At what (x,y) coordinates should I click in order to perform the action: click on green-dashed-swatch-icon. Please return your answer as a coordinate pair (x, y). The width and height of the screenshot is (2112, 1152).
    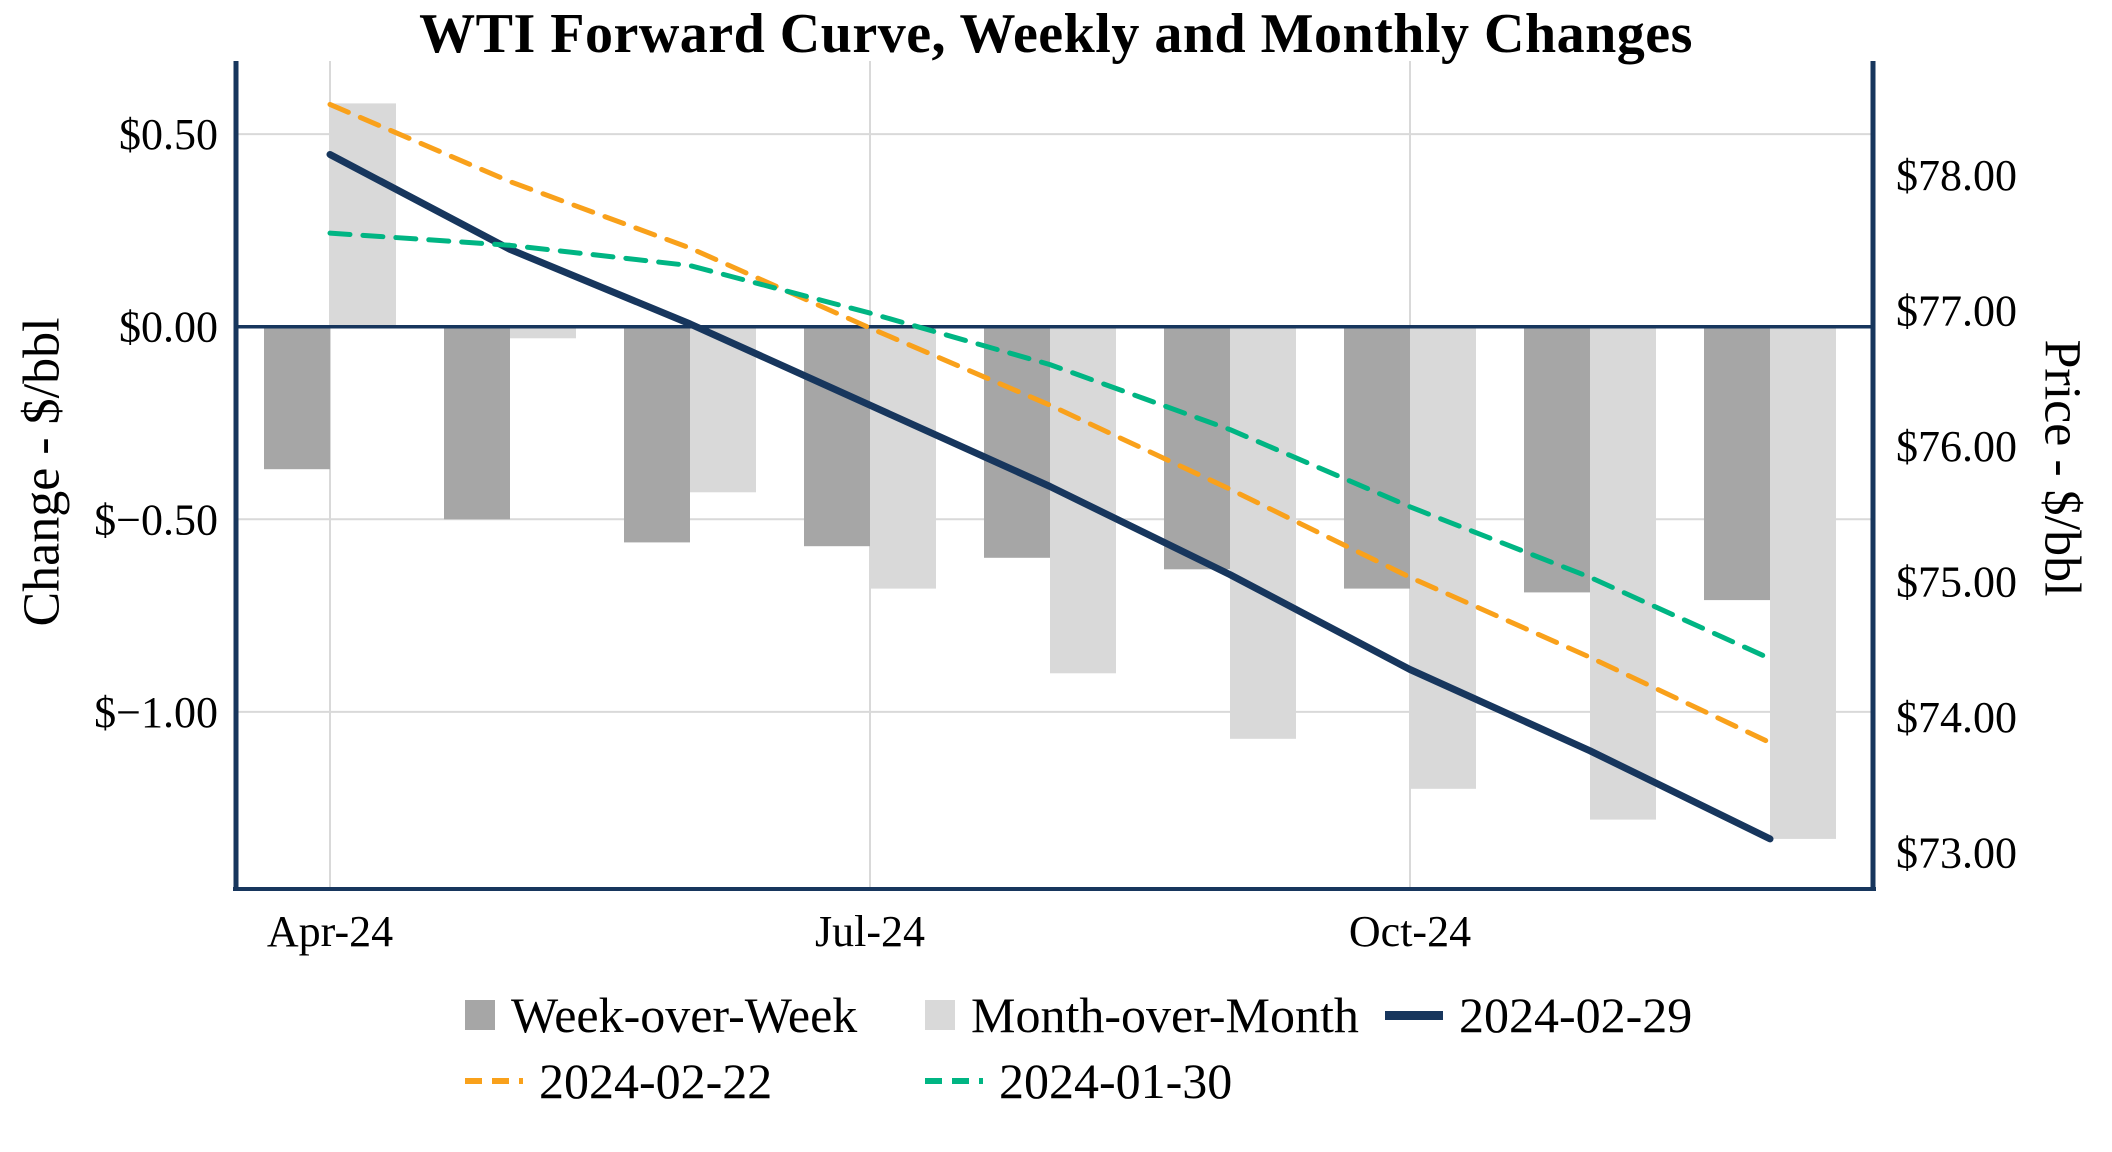
    Looking at the image, I should click on (954, 1081).